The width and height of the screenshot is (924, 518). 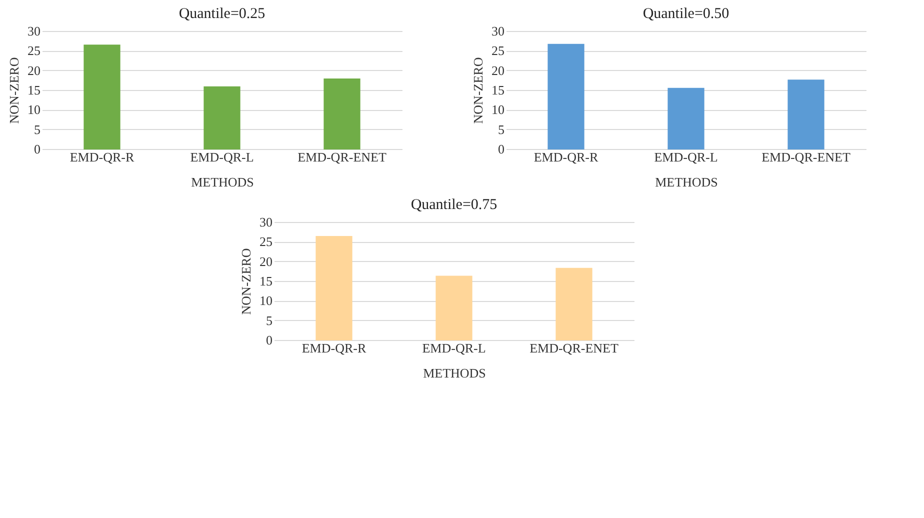 What do you see at coordinates (454, 205) in the screenshot?
I see `chart-title: Quantile=0.75` at bounding box center [454, 205].